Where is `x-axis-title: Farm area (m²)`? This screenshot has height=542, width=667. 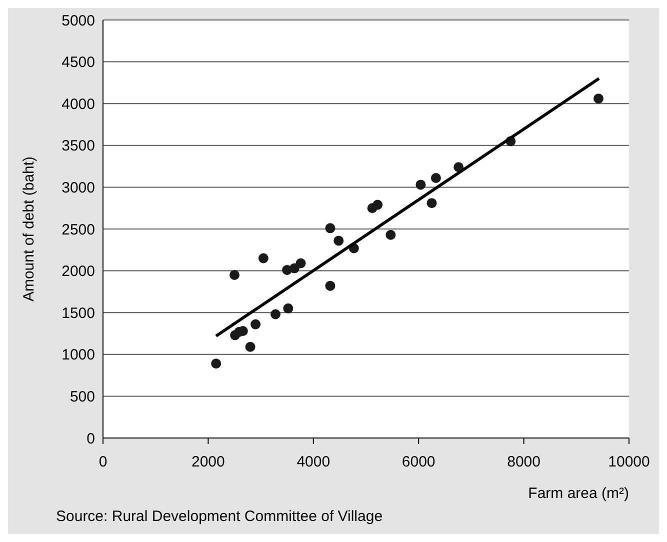 x-axis-title: Farm area (m²) is located at coordinates (578, 493).